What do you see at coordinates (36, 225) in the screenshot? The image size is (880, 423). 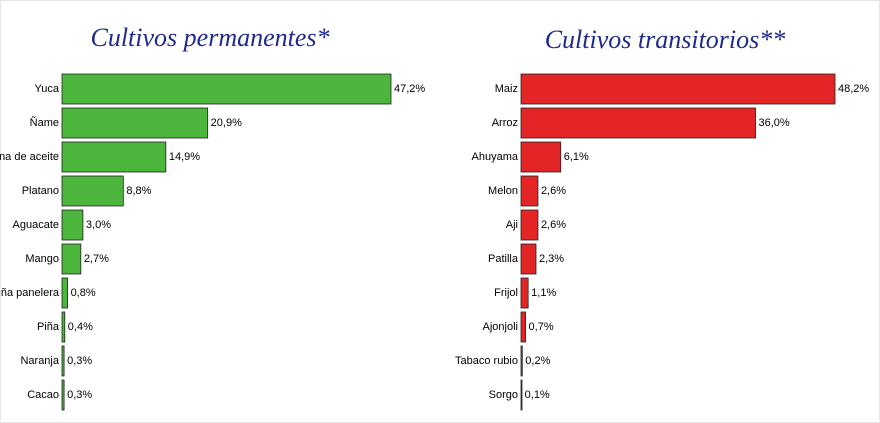 I see `category-label: Aguacate` at bounding box center [36, 225].